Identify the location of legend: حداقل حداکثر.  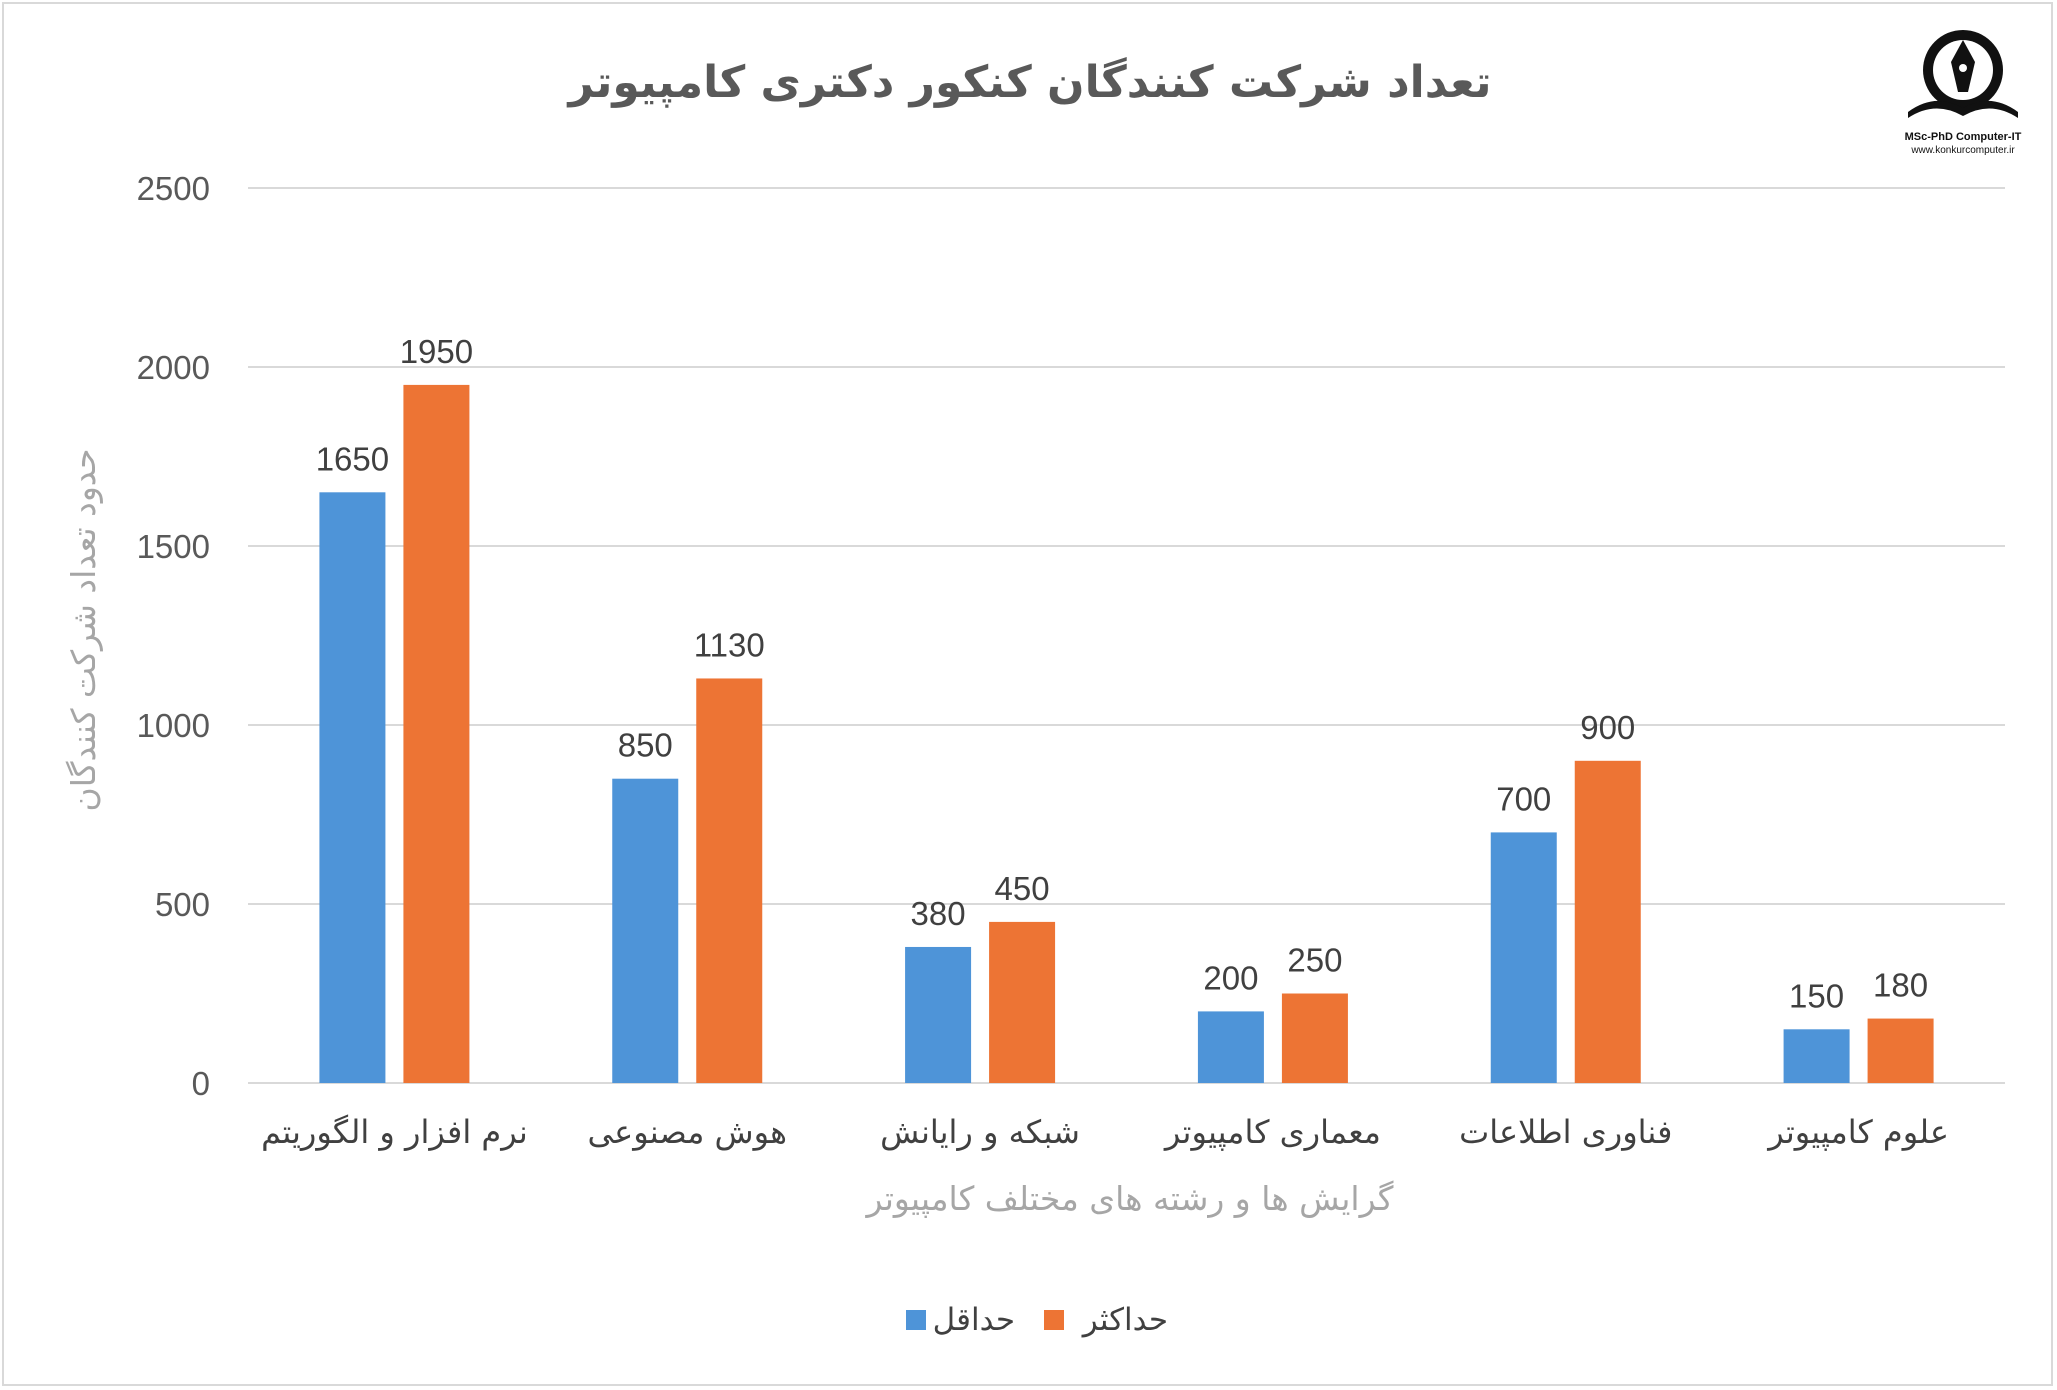
(1037, 1320).